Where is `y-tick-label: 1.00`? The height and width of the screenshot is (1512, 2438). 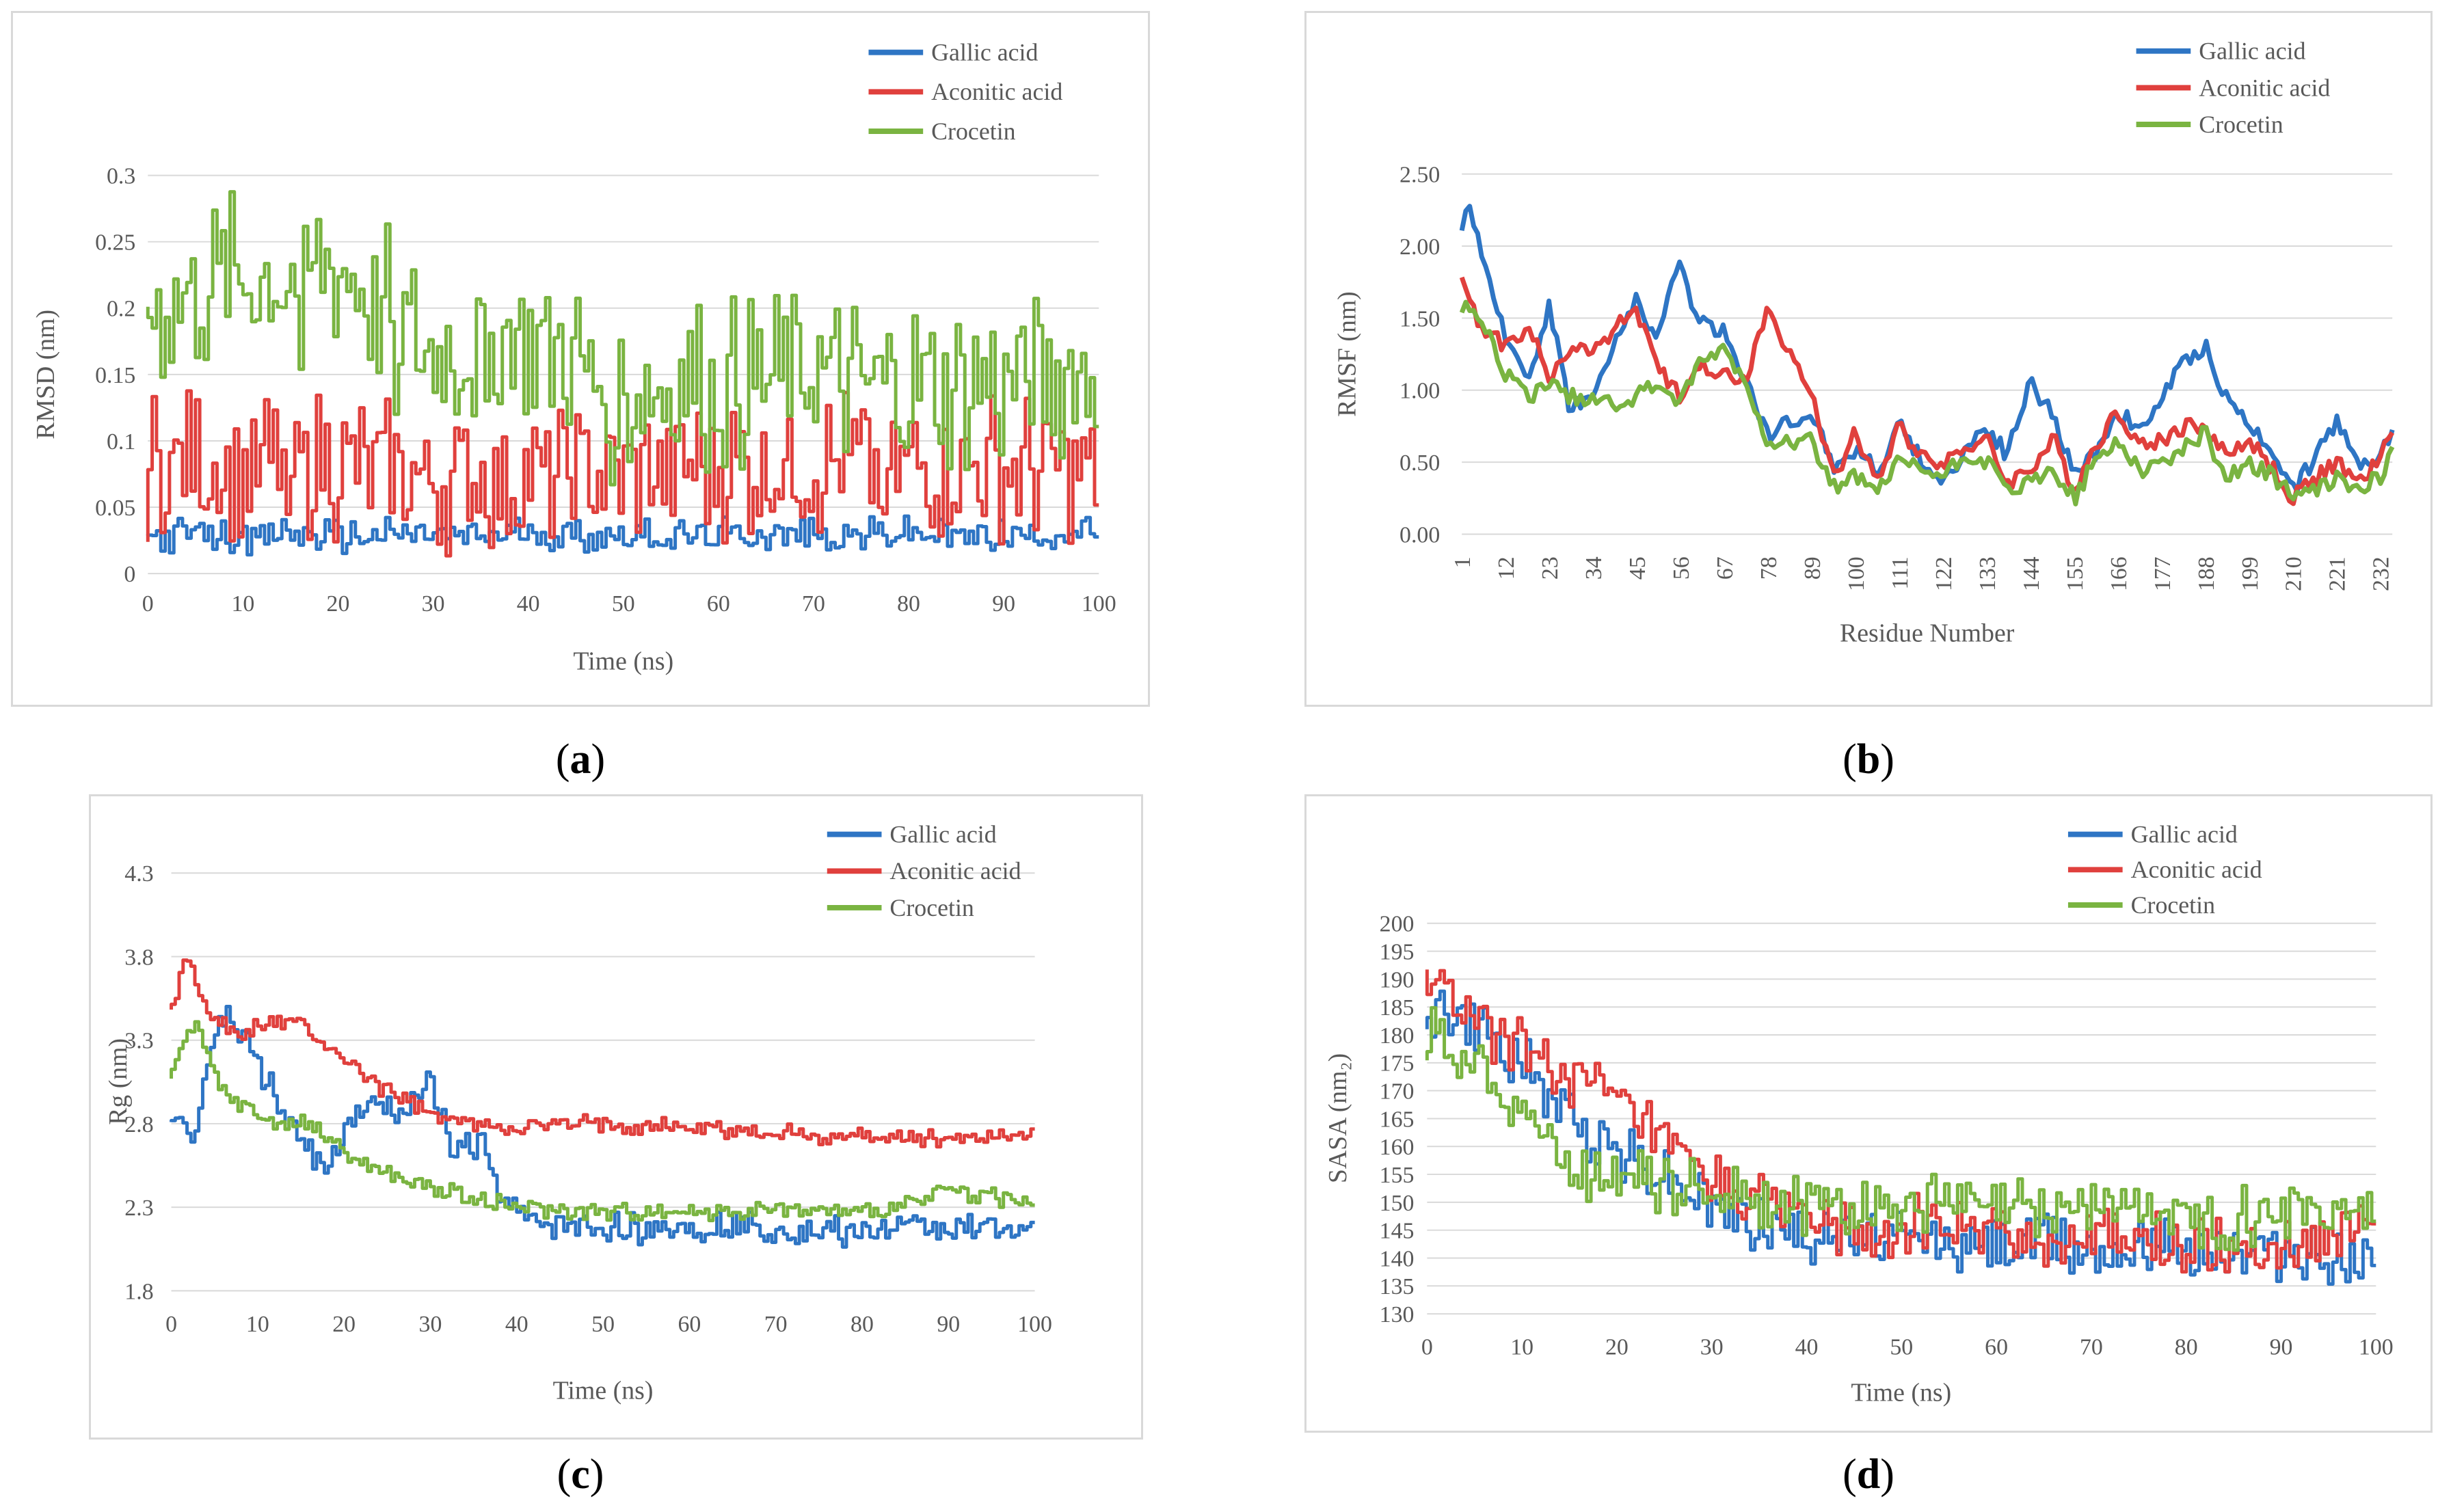
y-tick-label: 1.00 is located at coordinates (1419, 391).